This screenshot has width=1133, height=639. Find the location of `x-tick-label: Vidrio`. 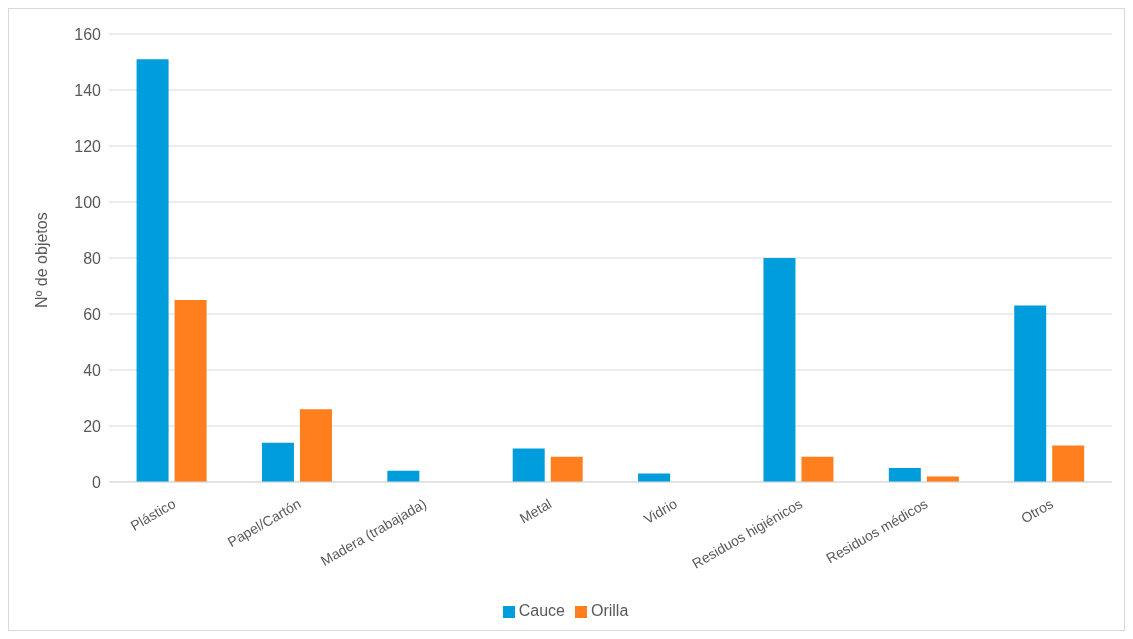

x-tick-label: Vidrio is located at coordinates (660, 511).